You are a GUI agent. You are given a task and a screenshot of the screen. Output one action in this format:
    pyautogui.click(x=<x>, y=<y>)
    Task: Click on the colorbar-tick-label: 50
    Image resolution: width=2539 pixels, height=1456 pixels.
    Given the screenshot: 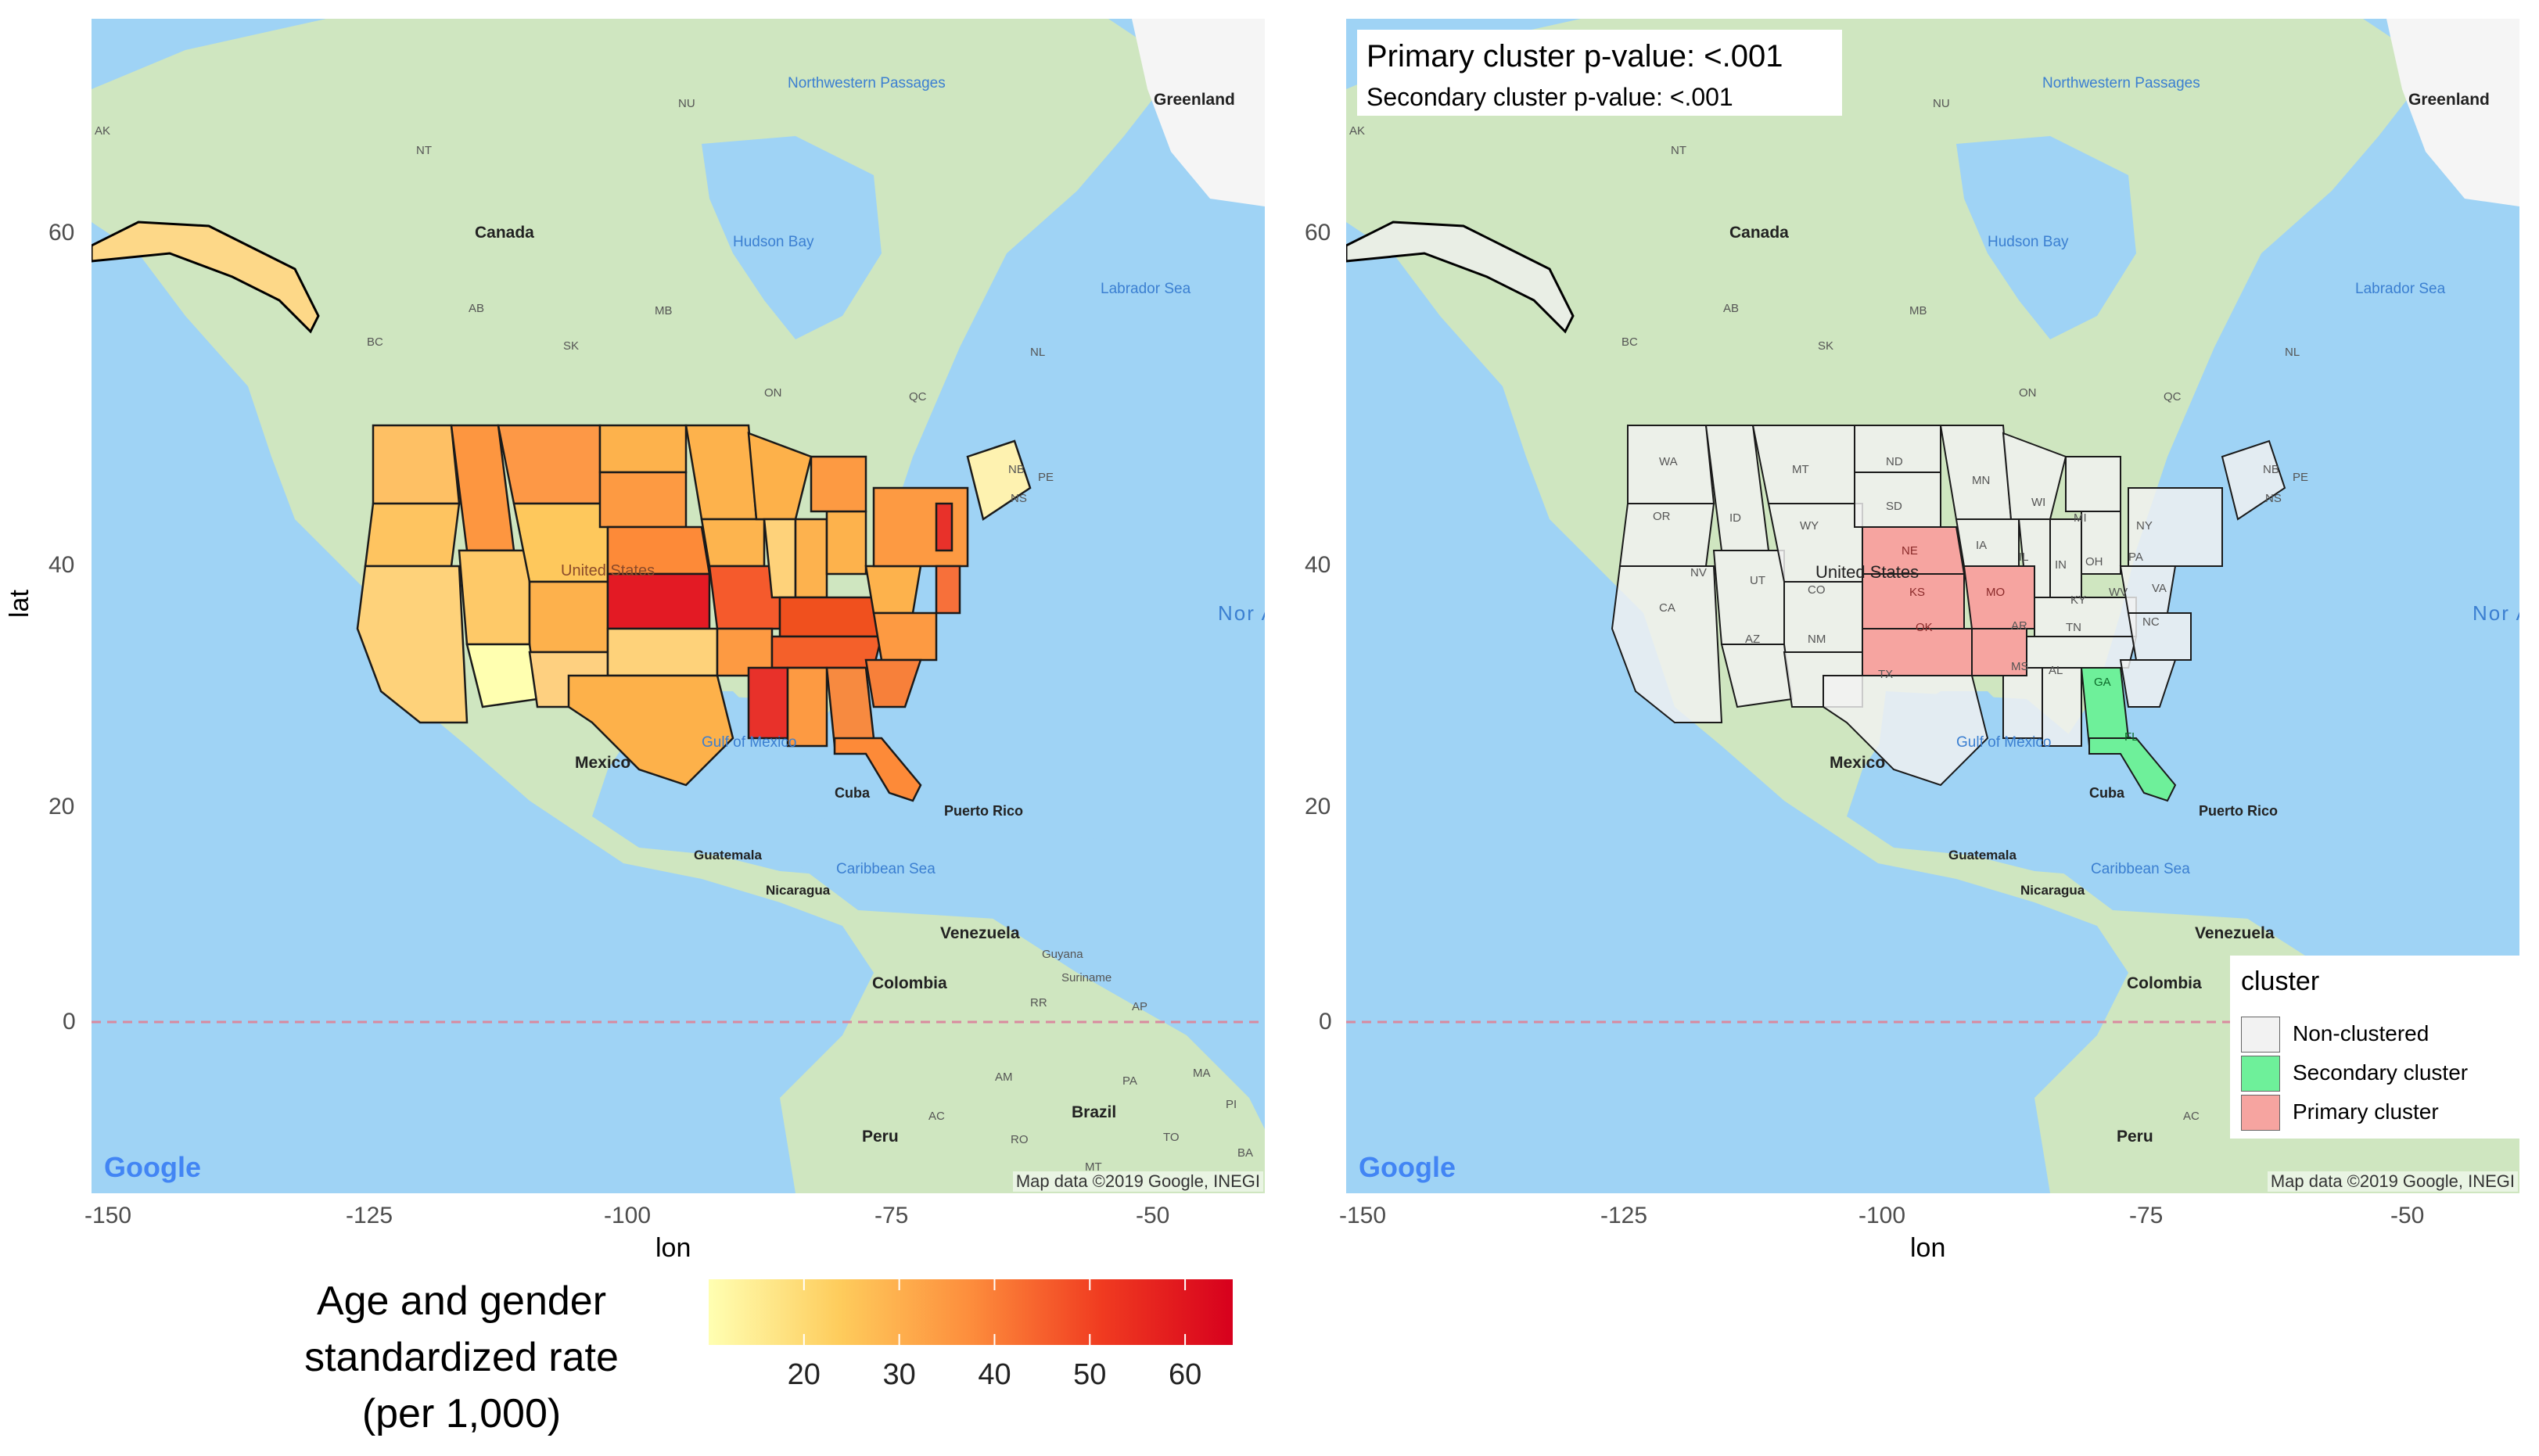 What is the action you would take?
    pyautogui.click(x=1089, y=1374)
    